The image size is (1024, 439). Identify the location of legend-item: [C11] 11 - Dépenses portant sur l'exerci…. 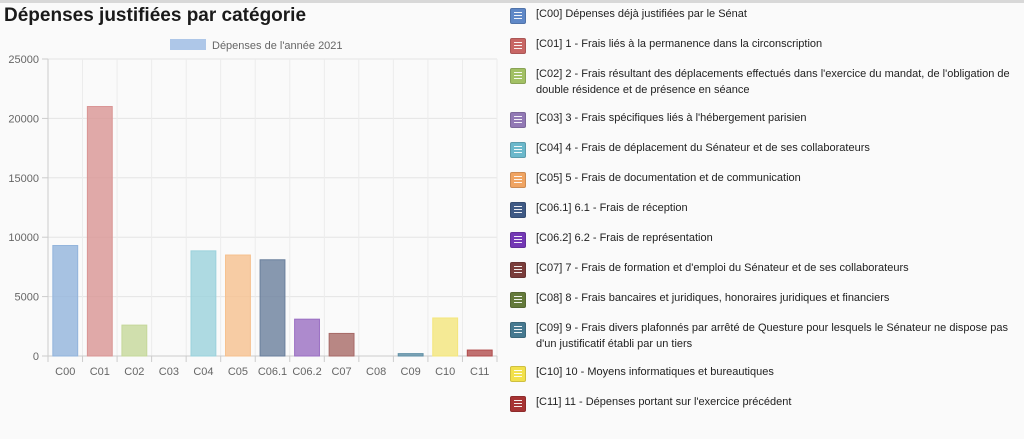
(648, 403).